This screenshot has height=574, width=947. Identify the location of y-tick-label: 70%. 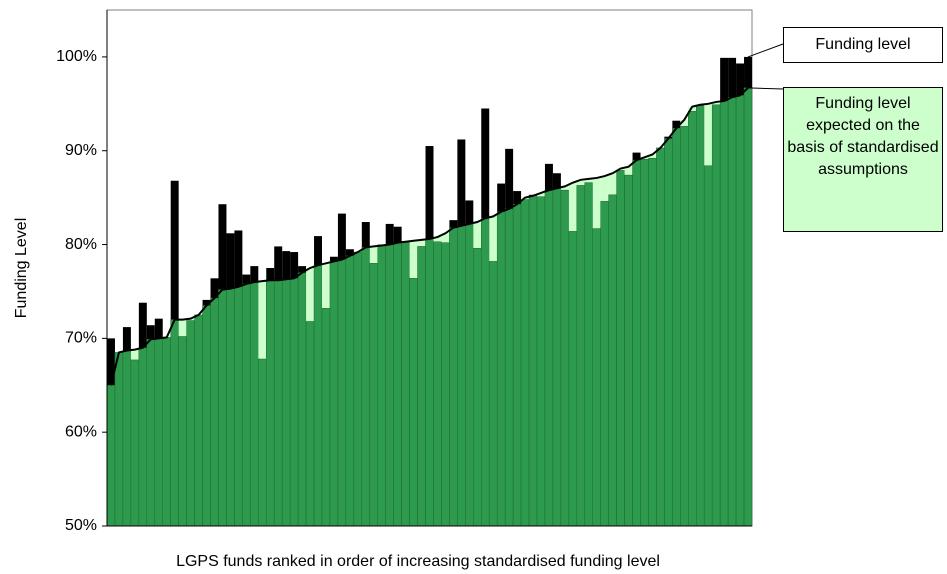
(81, 338).